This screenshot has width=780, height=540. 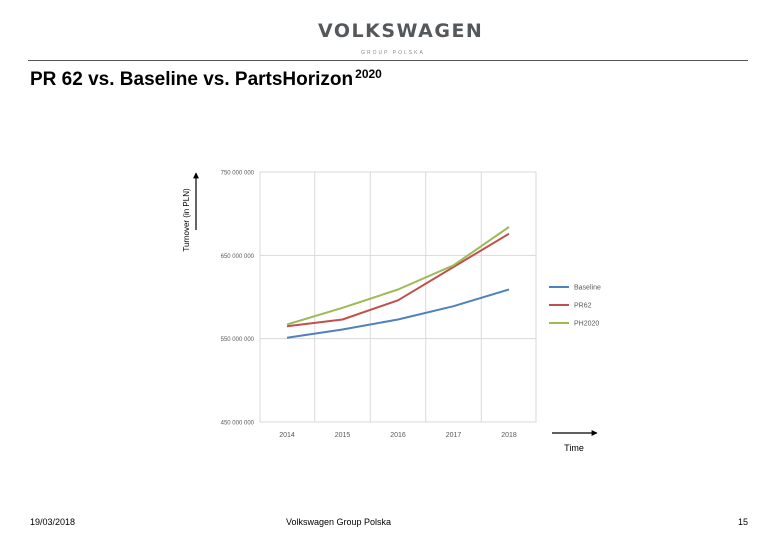 I want to click on legend-label-ph2020: PH2020, so click(x=586, y=324).